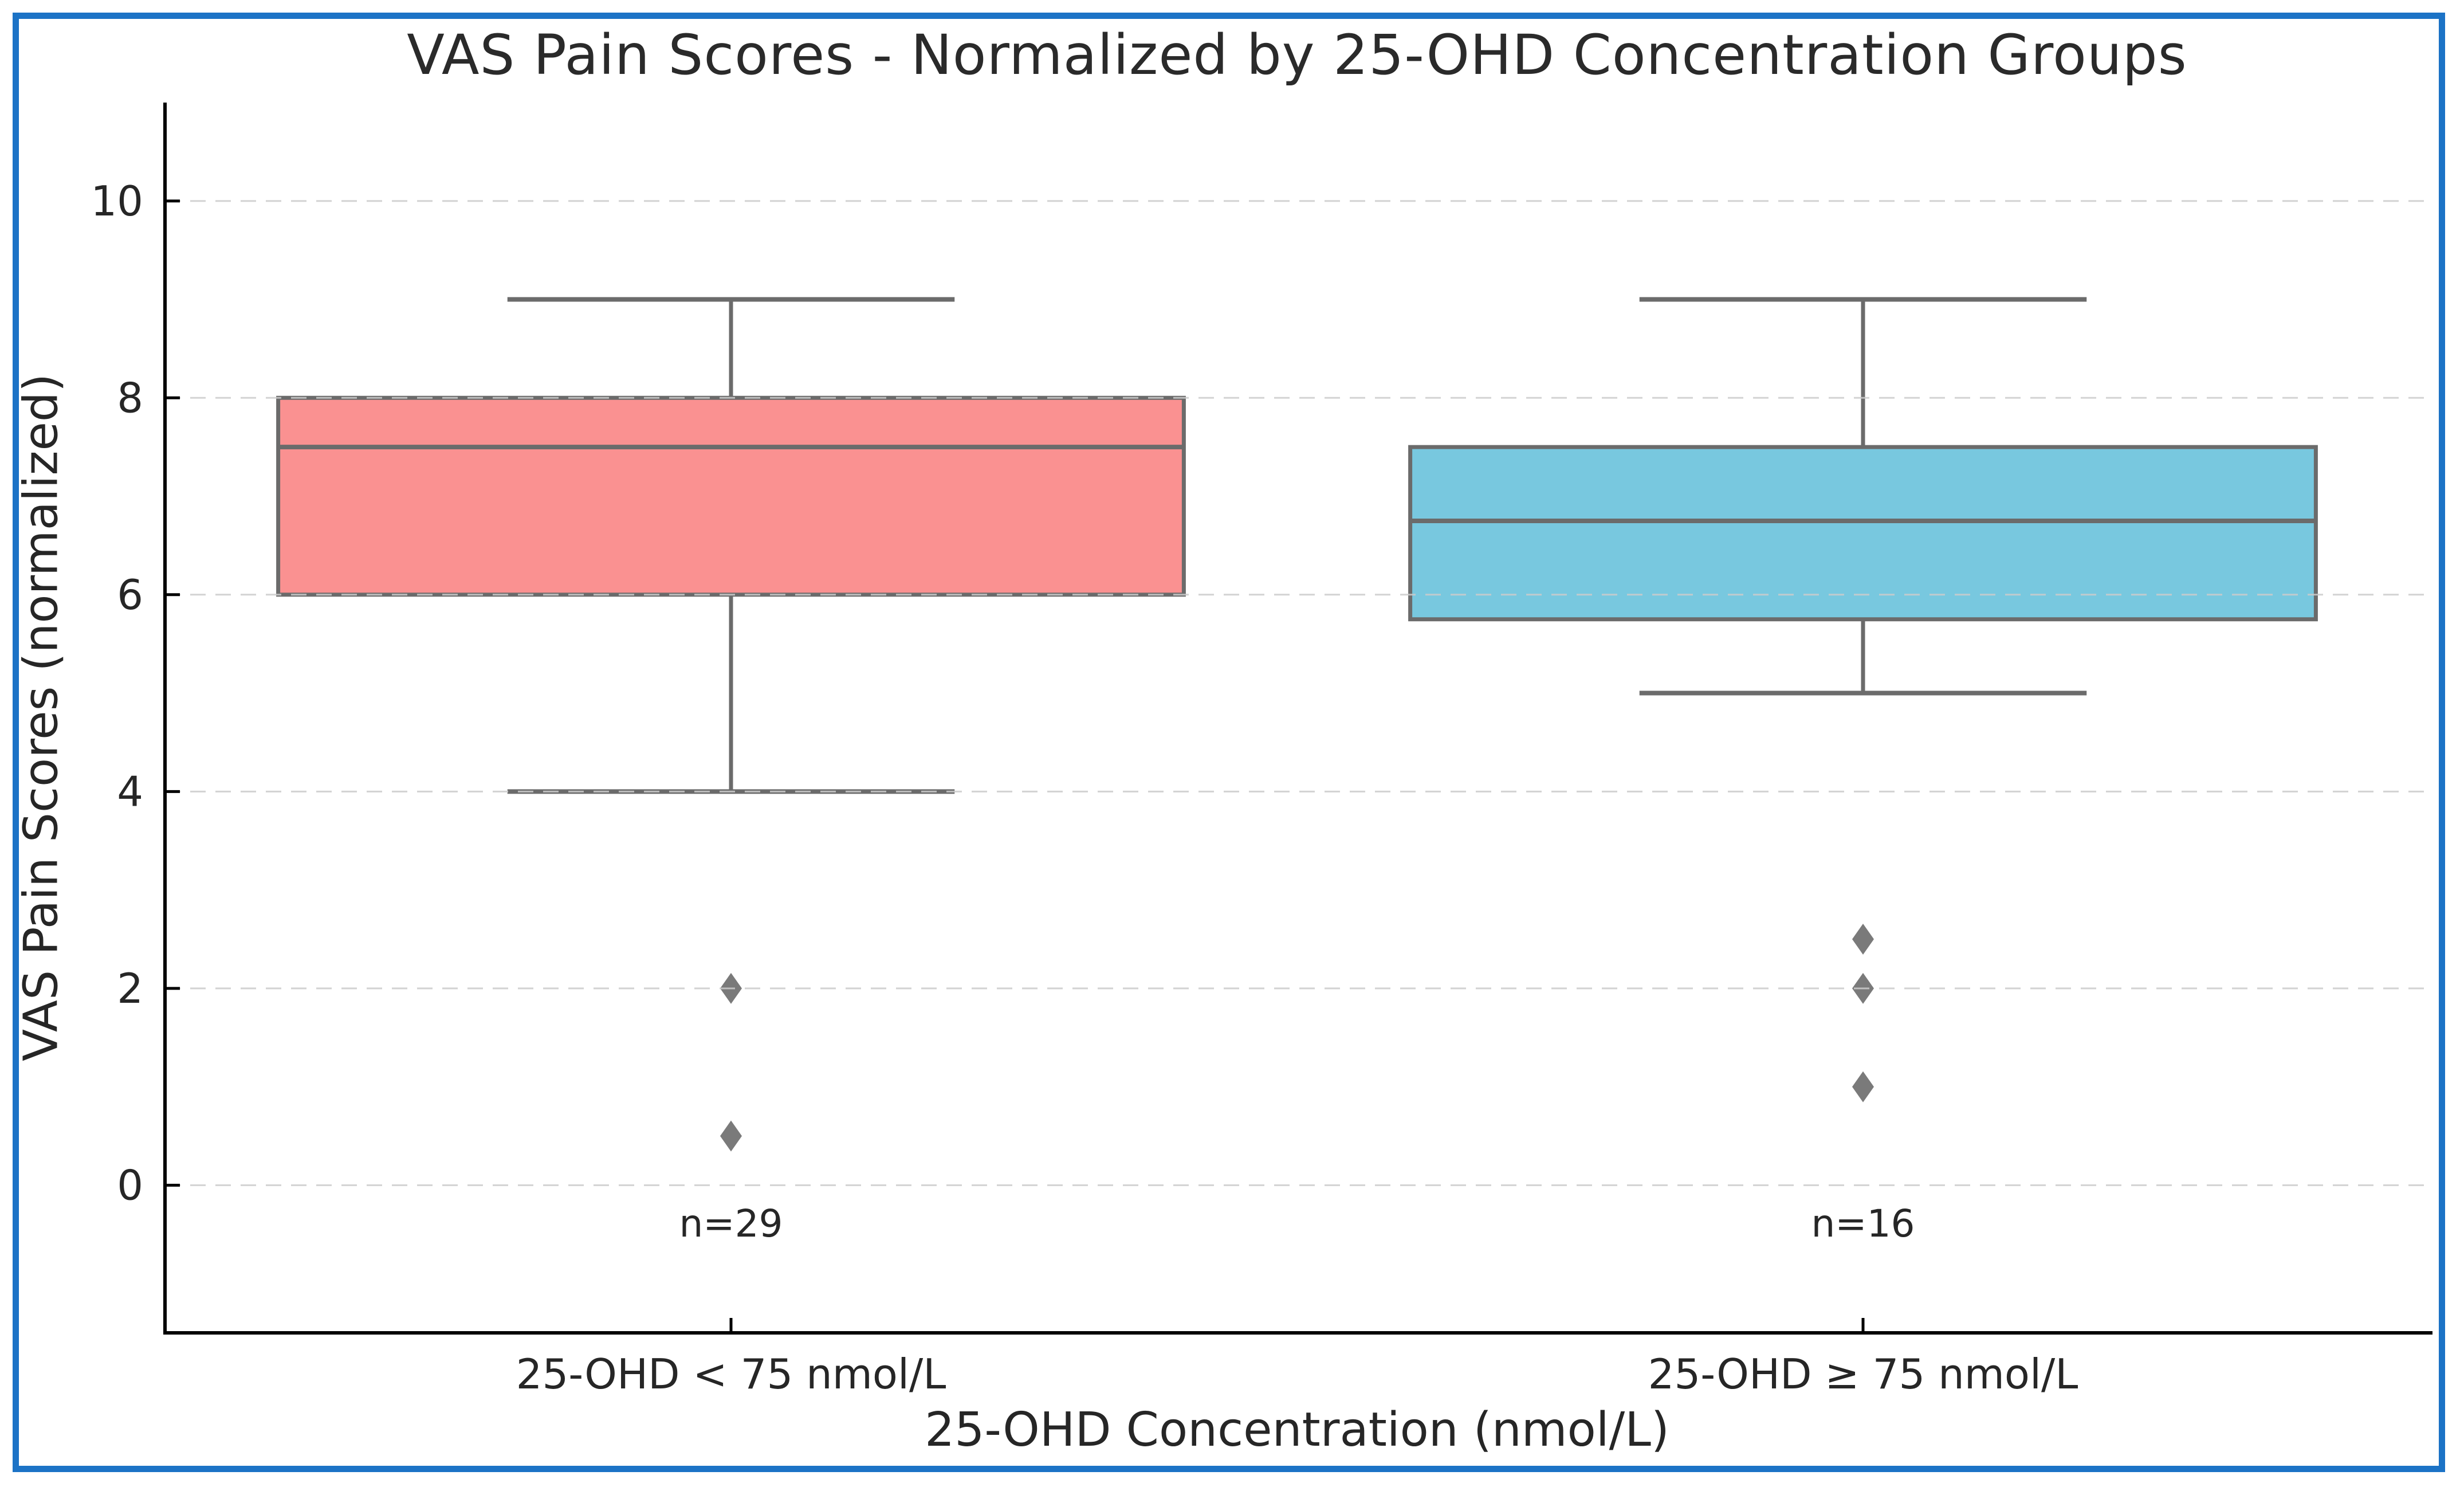 The height and width of the screenshot is (1491, 2464). What do you see at coordinates (130, 1186) in the screenshot?
I see `y-tick-label: 0` at bounding box center [130, 1186].